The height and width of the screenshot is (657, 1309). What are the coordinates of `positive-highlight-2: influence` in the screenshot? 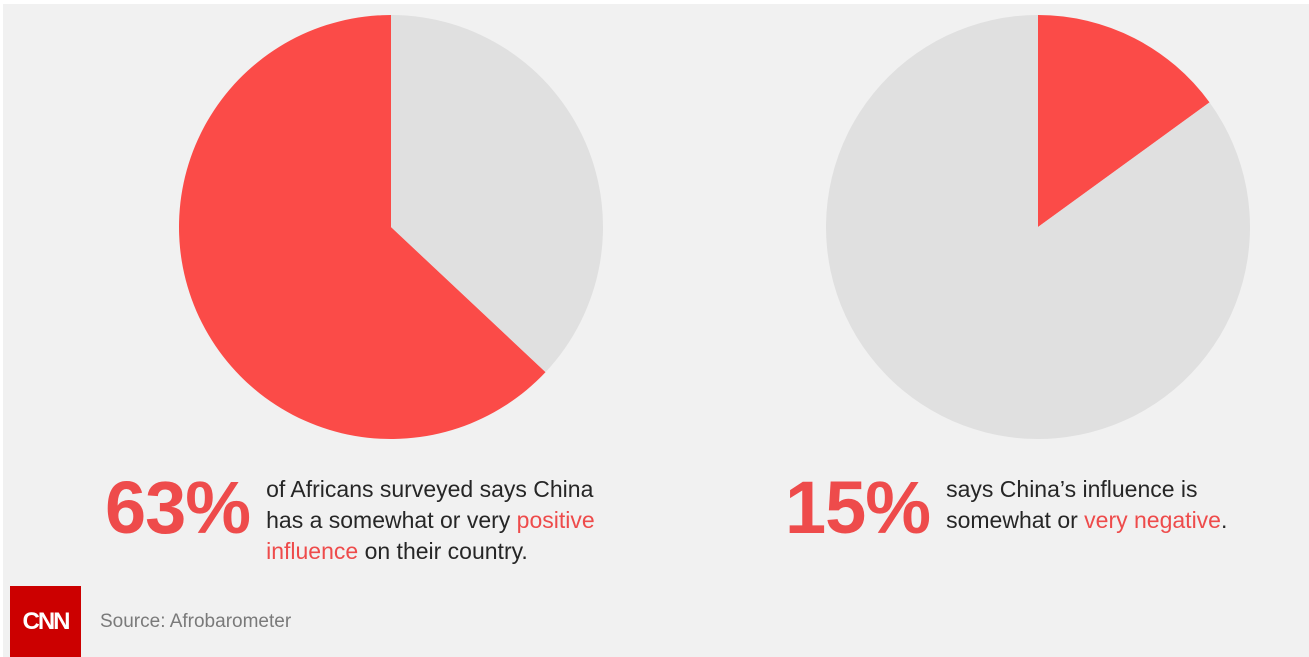 It's located at (312, 551).